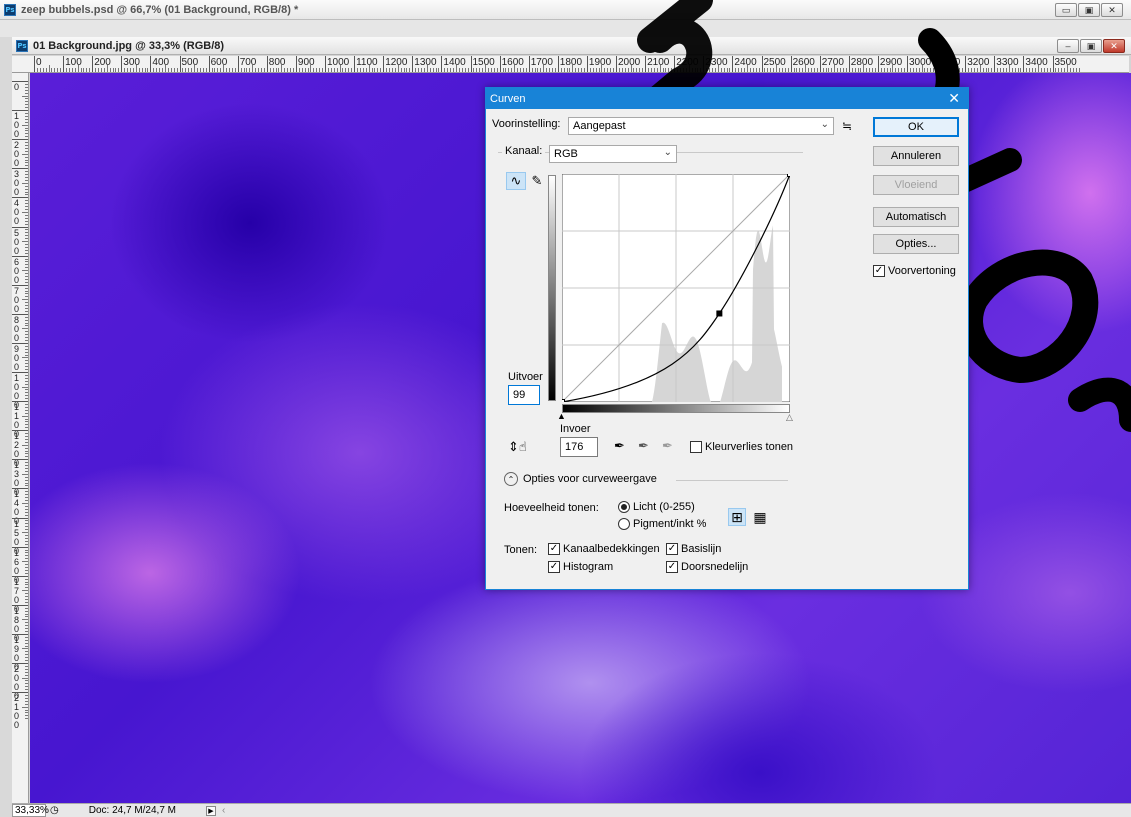  I want to click on light-radio, so click(624, 507).